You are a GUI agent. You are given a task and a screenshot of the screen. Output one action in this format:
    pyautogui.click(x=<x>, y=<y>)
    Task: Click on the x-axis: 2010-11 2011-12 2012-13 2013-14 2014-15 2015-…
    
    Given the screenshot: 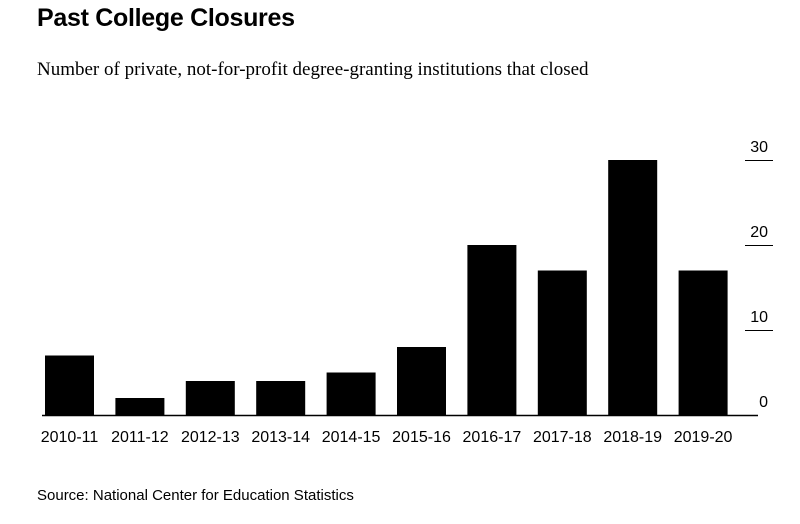 What is the action you would take?
    pyautogui.click(x=399, y=430)
    